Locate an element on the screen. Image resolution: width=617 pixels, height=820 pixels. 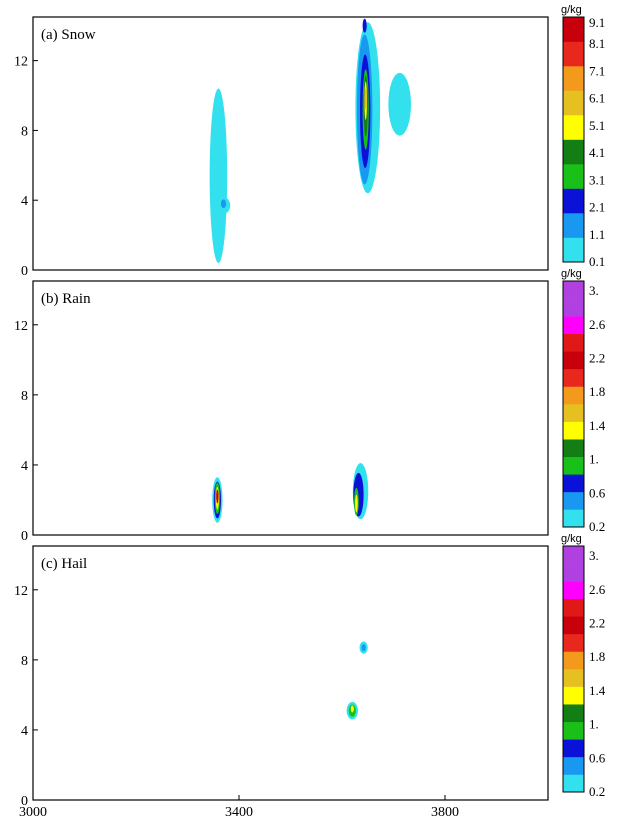
colorbar-label-6: 5.1 is located at coordinates (597, 125).